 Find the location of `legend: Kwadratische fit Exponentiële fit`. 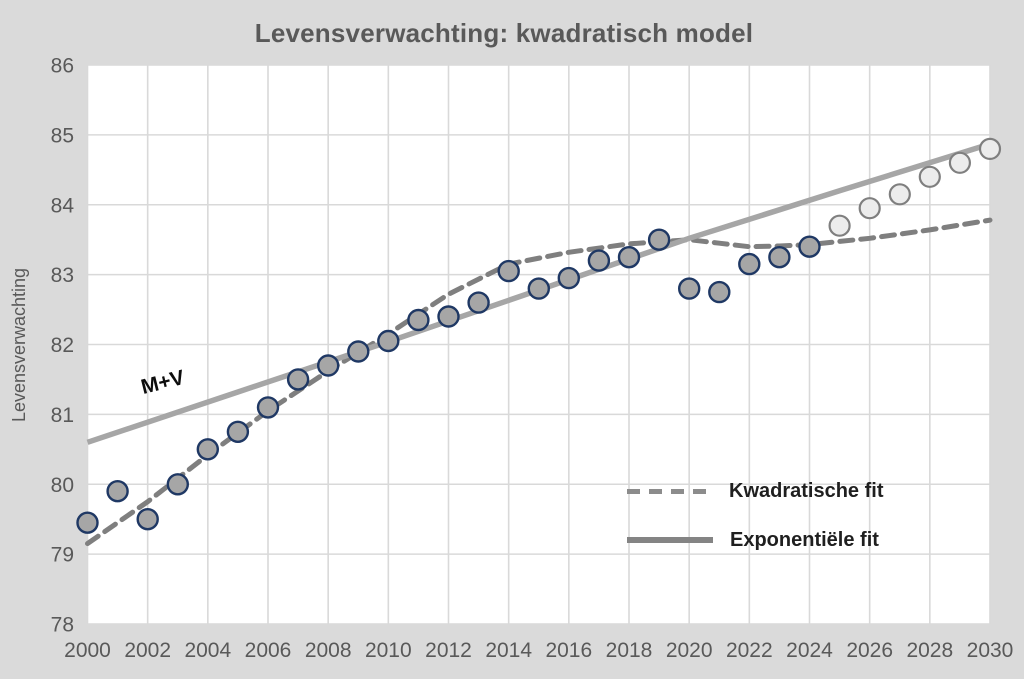

legend: Kwadratische fit Exponentiële fit is located at coordinates (755, 515).